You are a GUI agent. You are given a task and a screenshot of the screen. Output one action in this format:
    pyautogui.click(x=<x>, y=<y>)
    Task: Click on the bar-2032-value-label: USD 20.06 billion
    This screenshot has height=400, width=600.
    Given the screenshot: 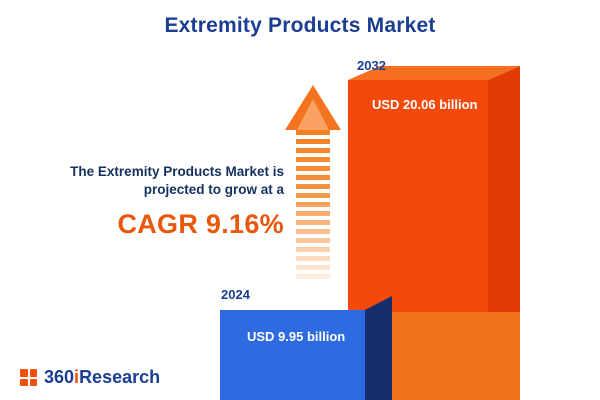 What is the action you would take?
    pyautogui.click(x=425, y=104)
    